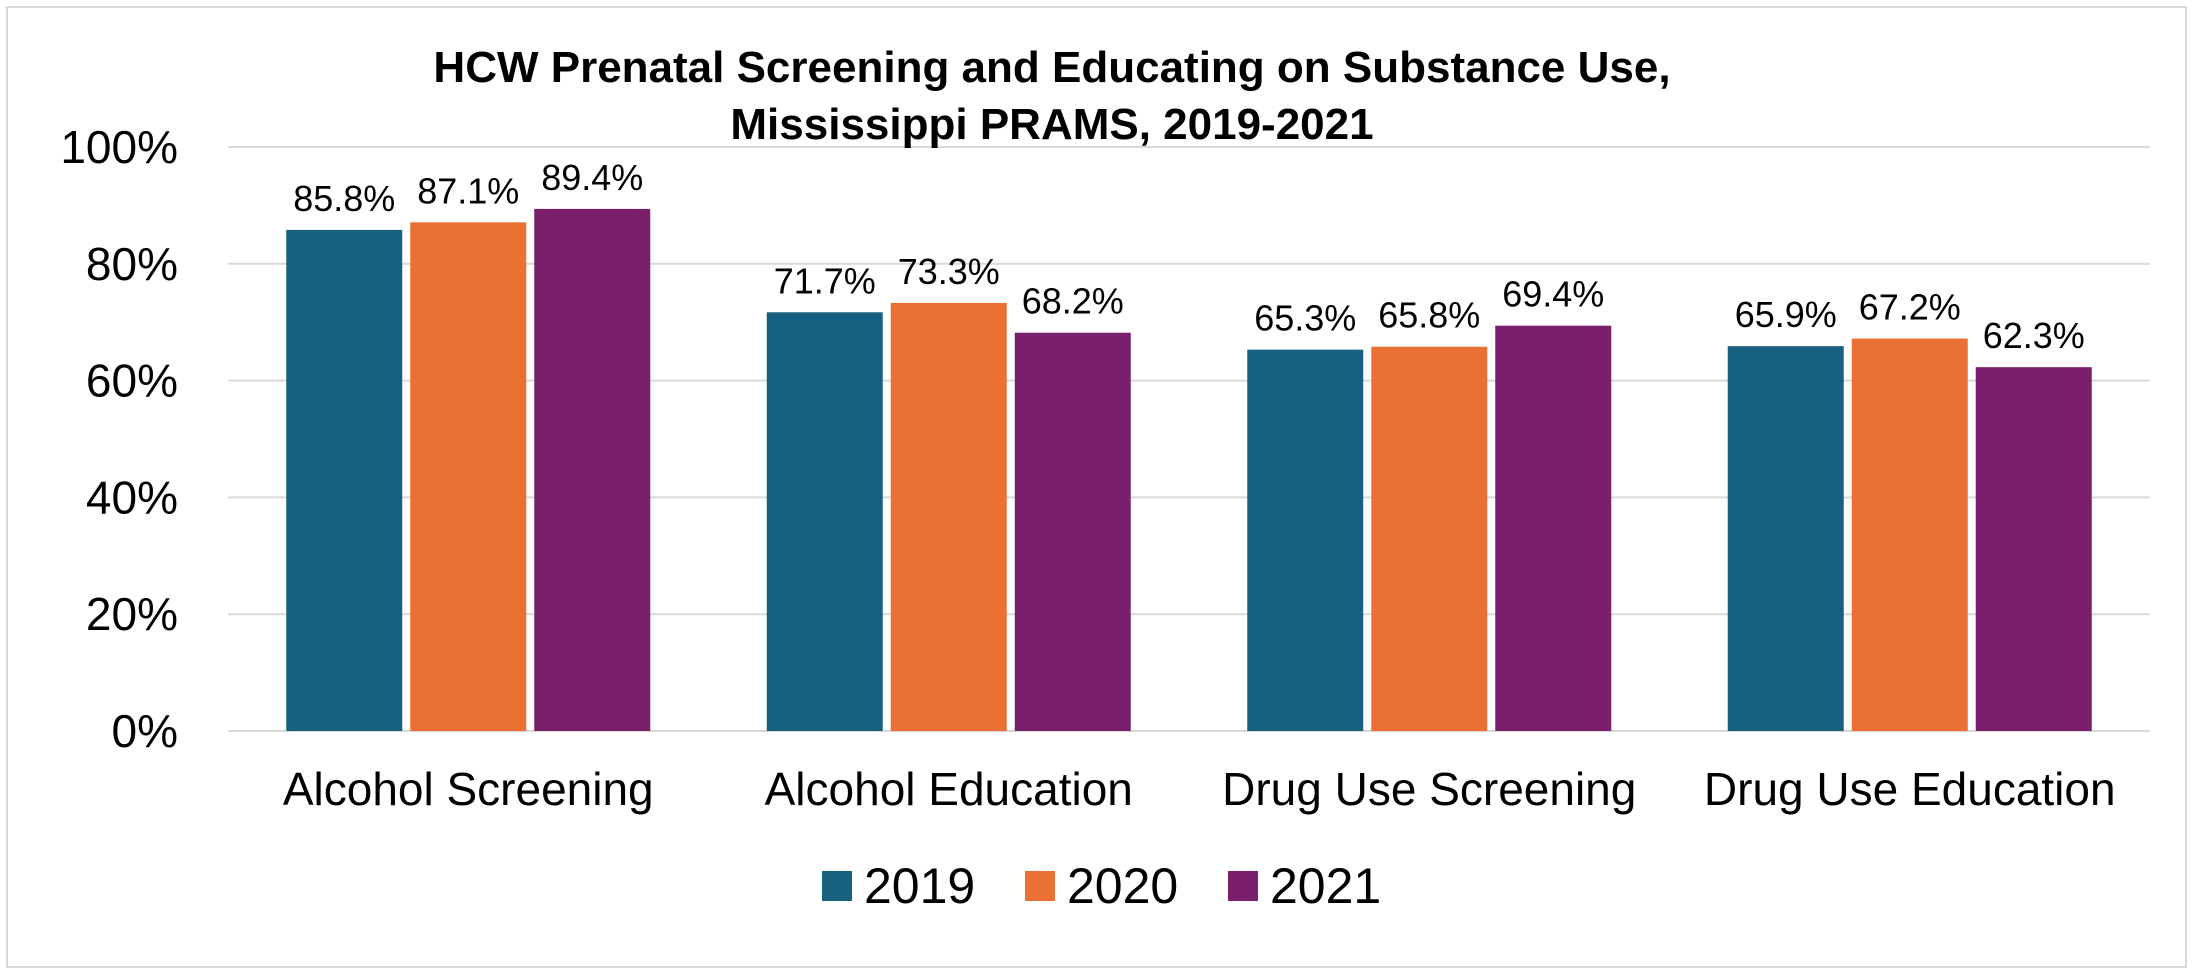 The image size is (2195, 976). Describe the element at coordinates (1553, 294) in the screenshot. I see `data-label: 69.4%` at that location.